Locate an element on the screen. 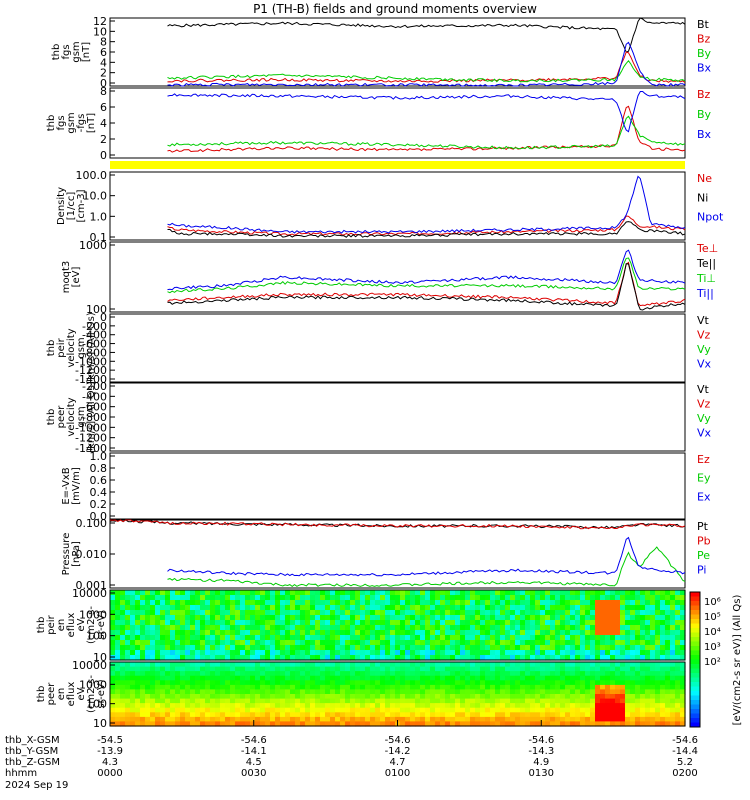 Image resolution: width=750 pixels, height=800 pixels. legend-vi-1: Vz is located at coordinates (704, 335).